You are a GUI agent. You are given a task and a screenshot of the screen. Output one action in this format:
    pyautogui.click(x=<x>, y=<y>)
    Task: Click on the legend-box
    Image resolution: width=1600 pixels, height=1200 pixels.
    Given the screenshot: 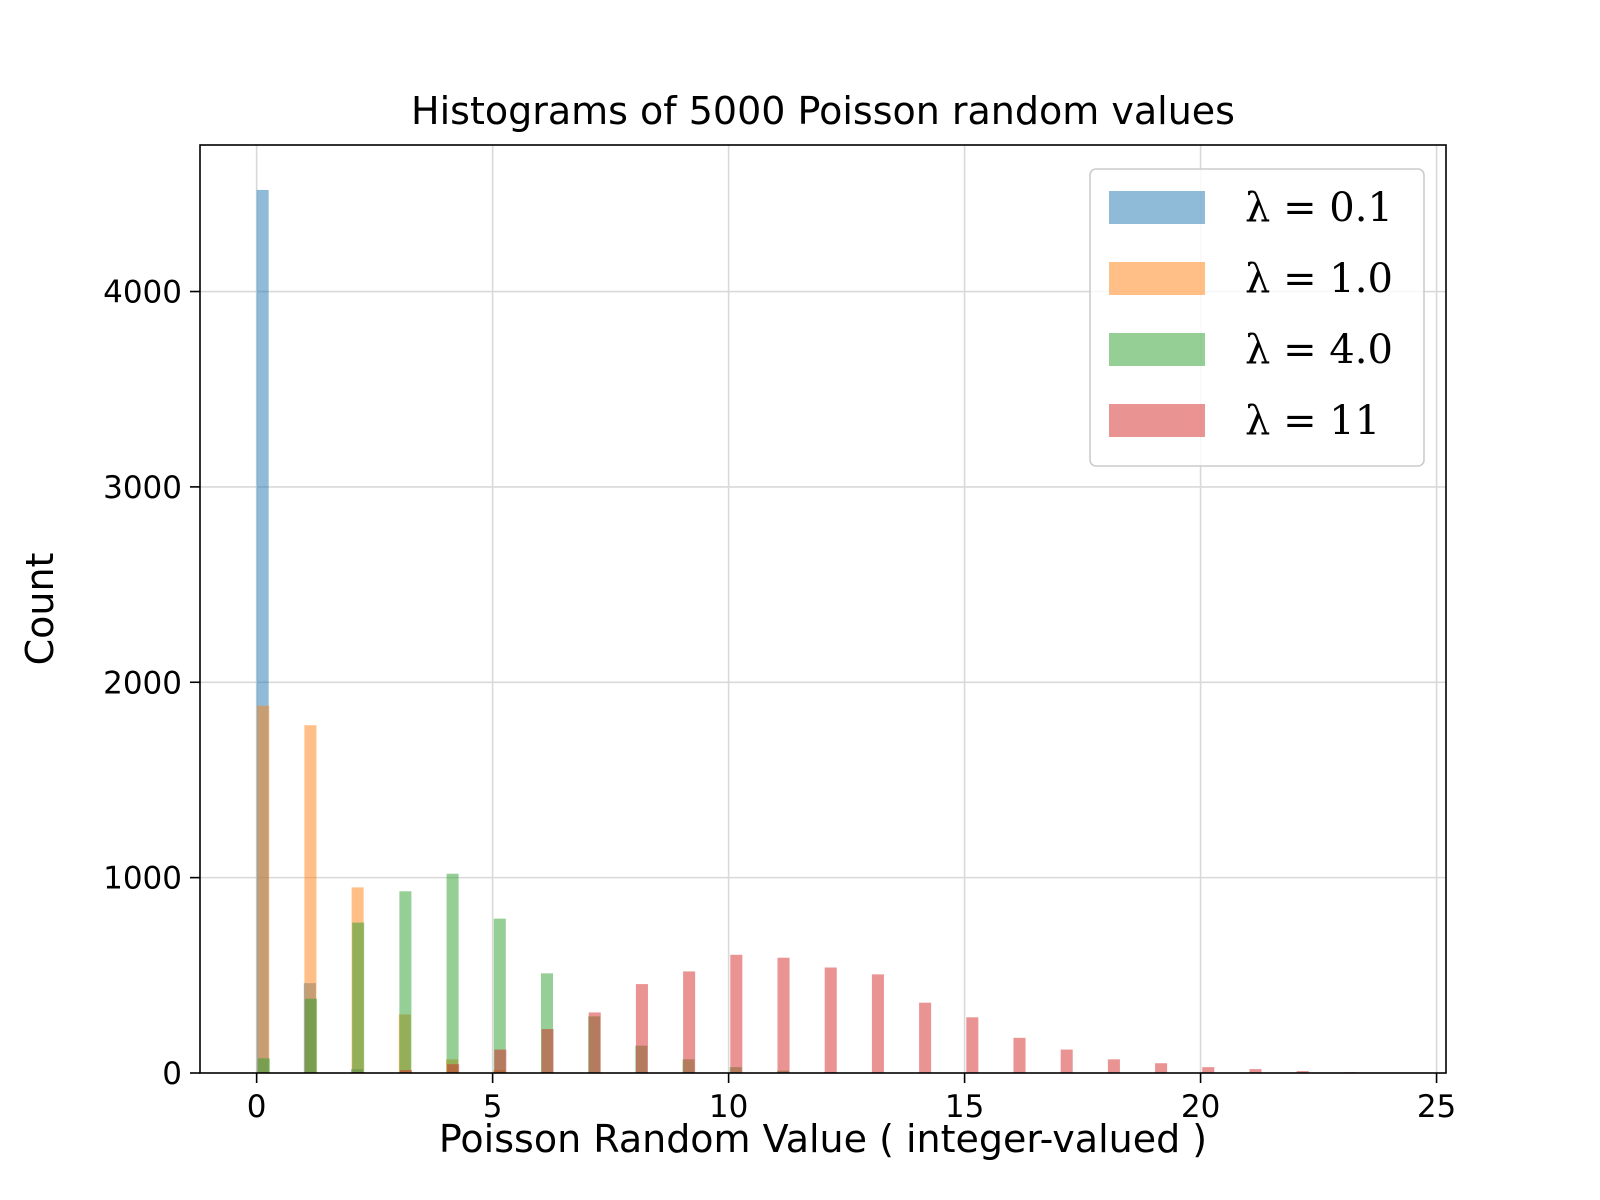 What is the action you would take?
    pyautogui.click(x=1257, y=317)
    